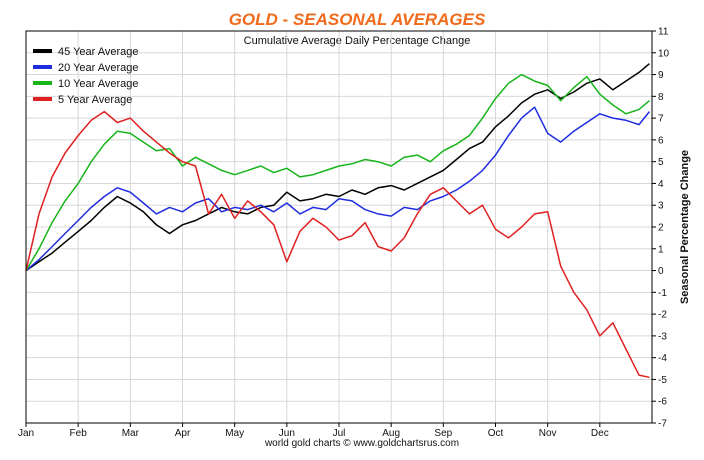  What do you see at coordinates (548, 433) in the screenshot?
I see `x-tick-label: Nov` at bounding box center [548, 433].